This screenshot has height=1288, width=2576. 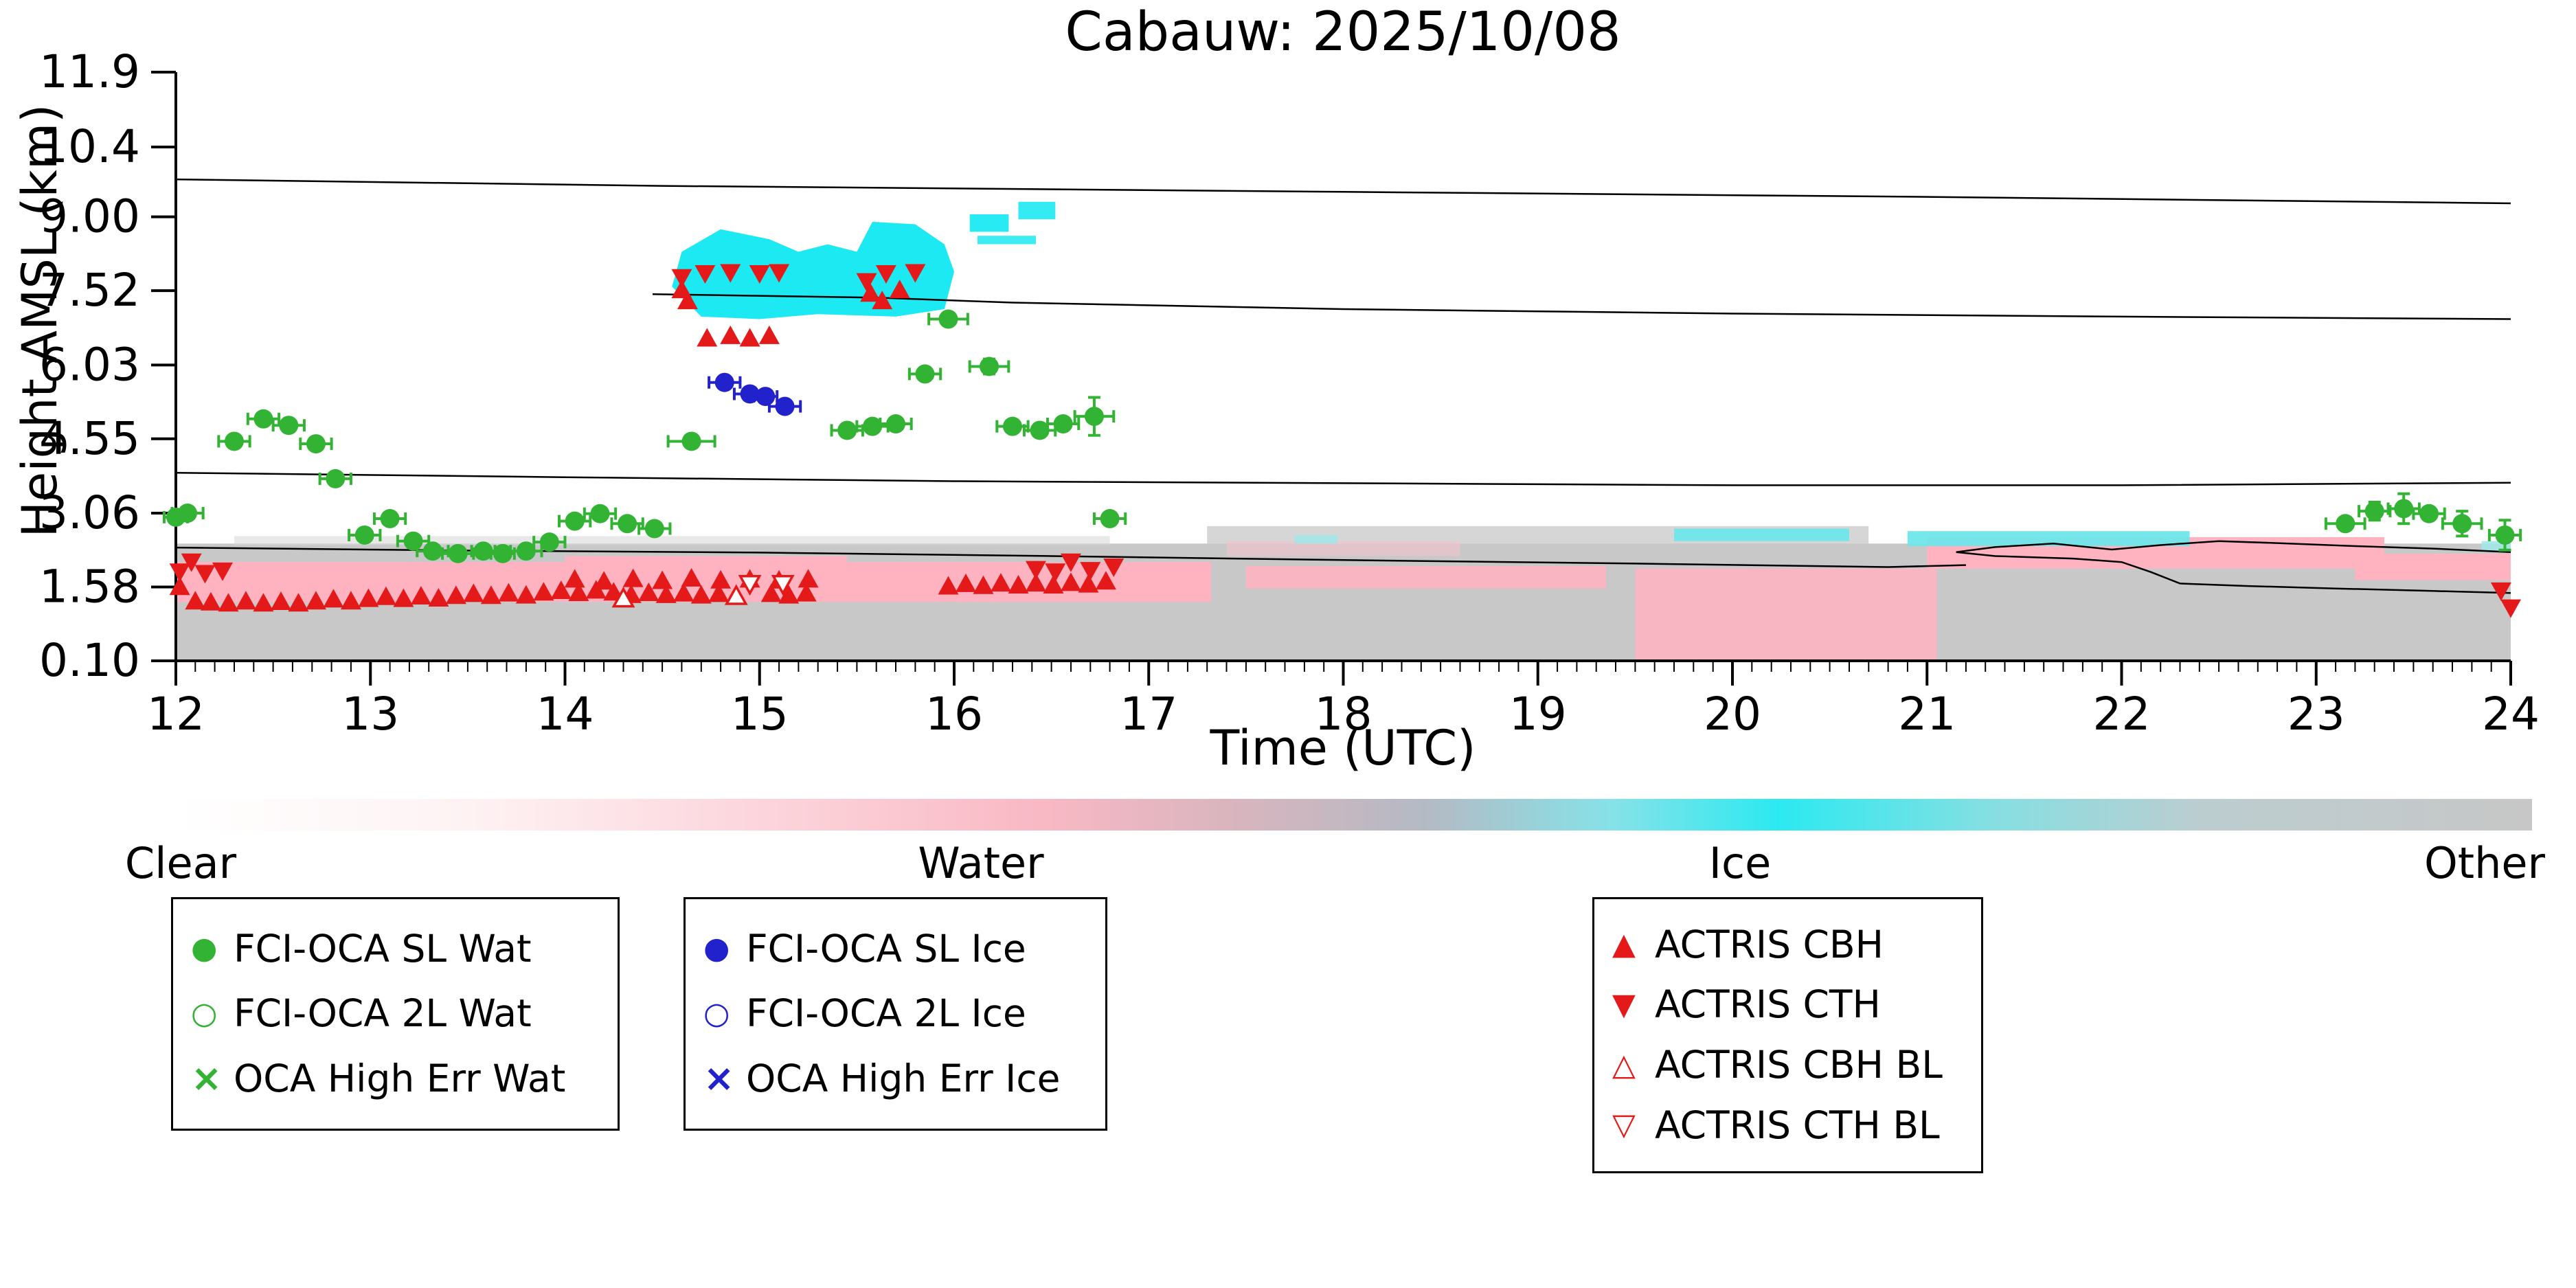 What do you see at coordinates (89, 146) in the screenshot?
I see `y-tick-label: 10.4` at bounding box center [89, 146].